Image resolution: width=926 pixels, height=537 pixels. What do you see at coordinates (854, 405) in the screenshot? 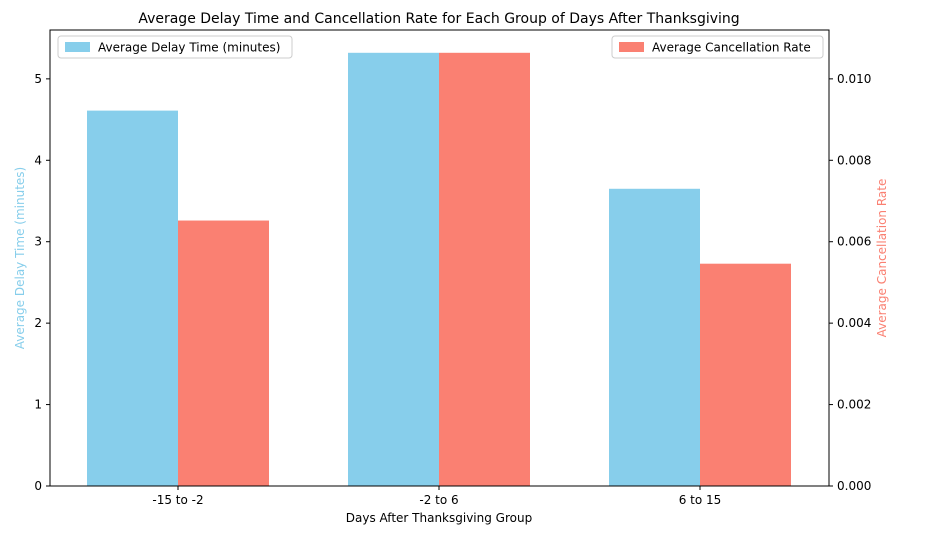
I see `right-tick-label-1: 0.002` at bounding box center [854, 405].